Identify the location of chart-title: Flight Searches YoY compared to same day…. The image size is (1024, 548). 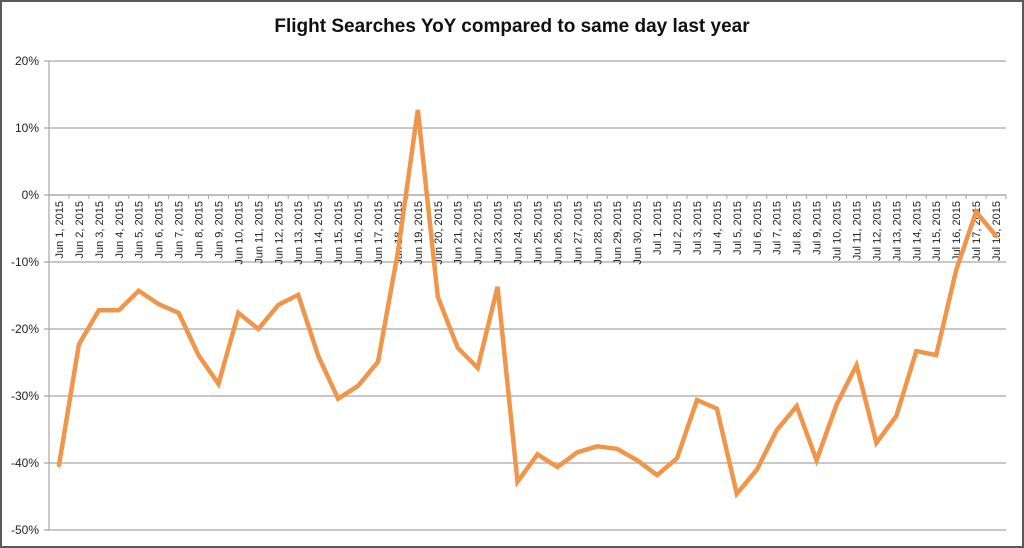
(512, 26).